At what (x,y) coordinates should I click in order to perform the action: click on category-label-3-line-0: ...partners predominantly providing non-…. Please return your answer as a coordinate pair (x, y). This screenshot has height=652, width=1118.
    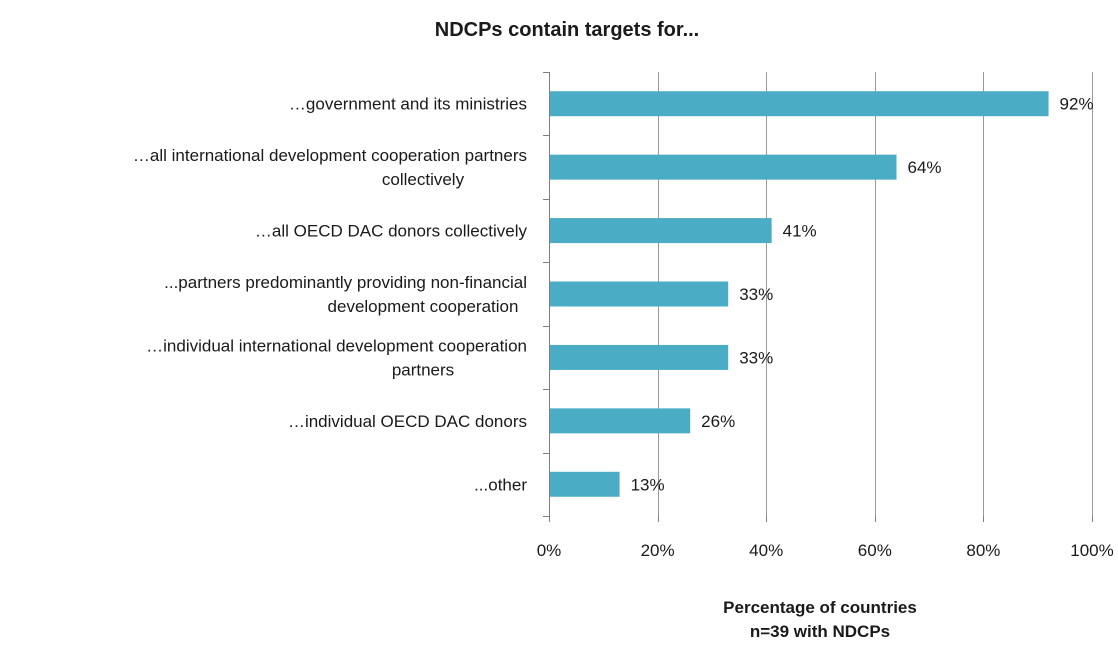
    Looking at the image, I should click on (345, 282).